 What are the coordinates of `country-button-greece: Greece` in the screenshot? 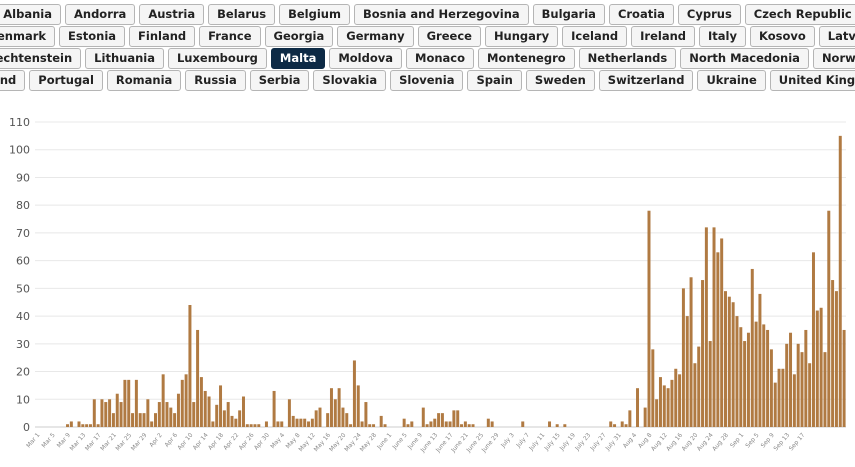 It's located at (449, 36).